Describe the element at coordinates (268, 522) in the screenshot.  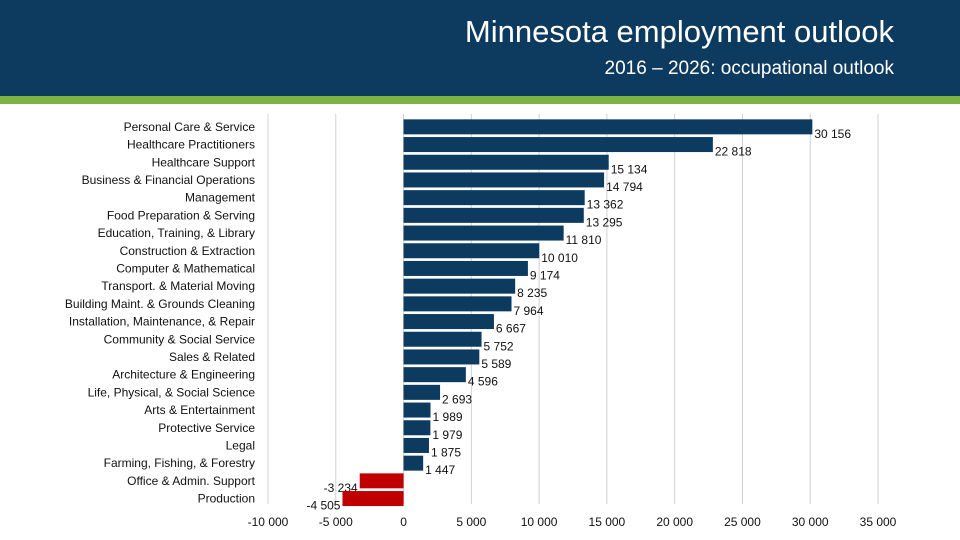
I see `x-tick-label: -10 000` at that location.